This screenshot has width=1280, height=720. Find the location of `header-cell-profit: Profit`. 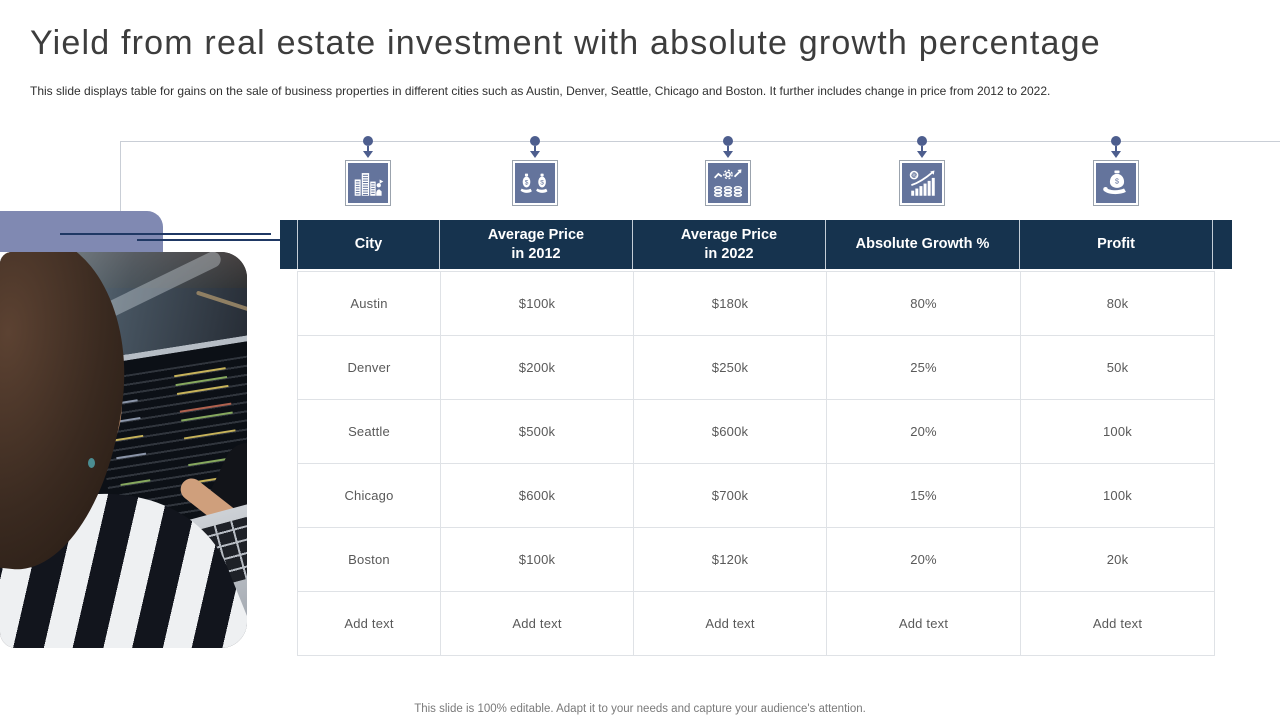

header-cell-profit: Profit is located at coordinates (1116, 244).